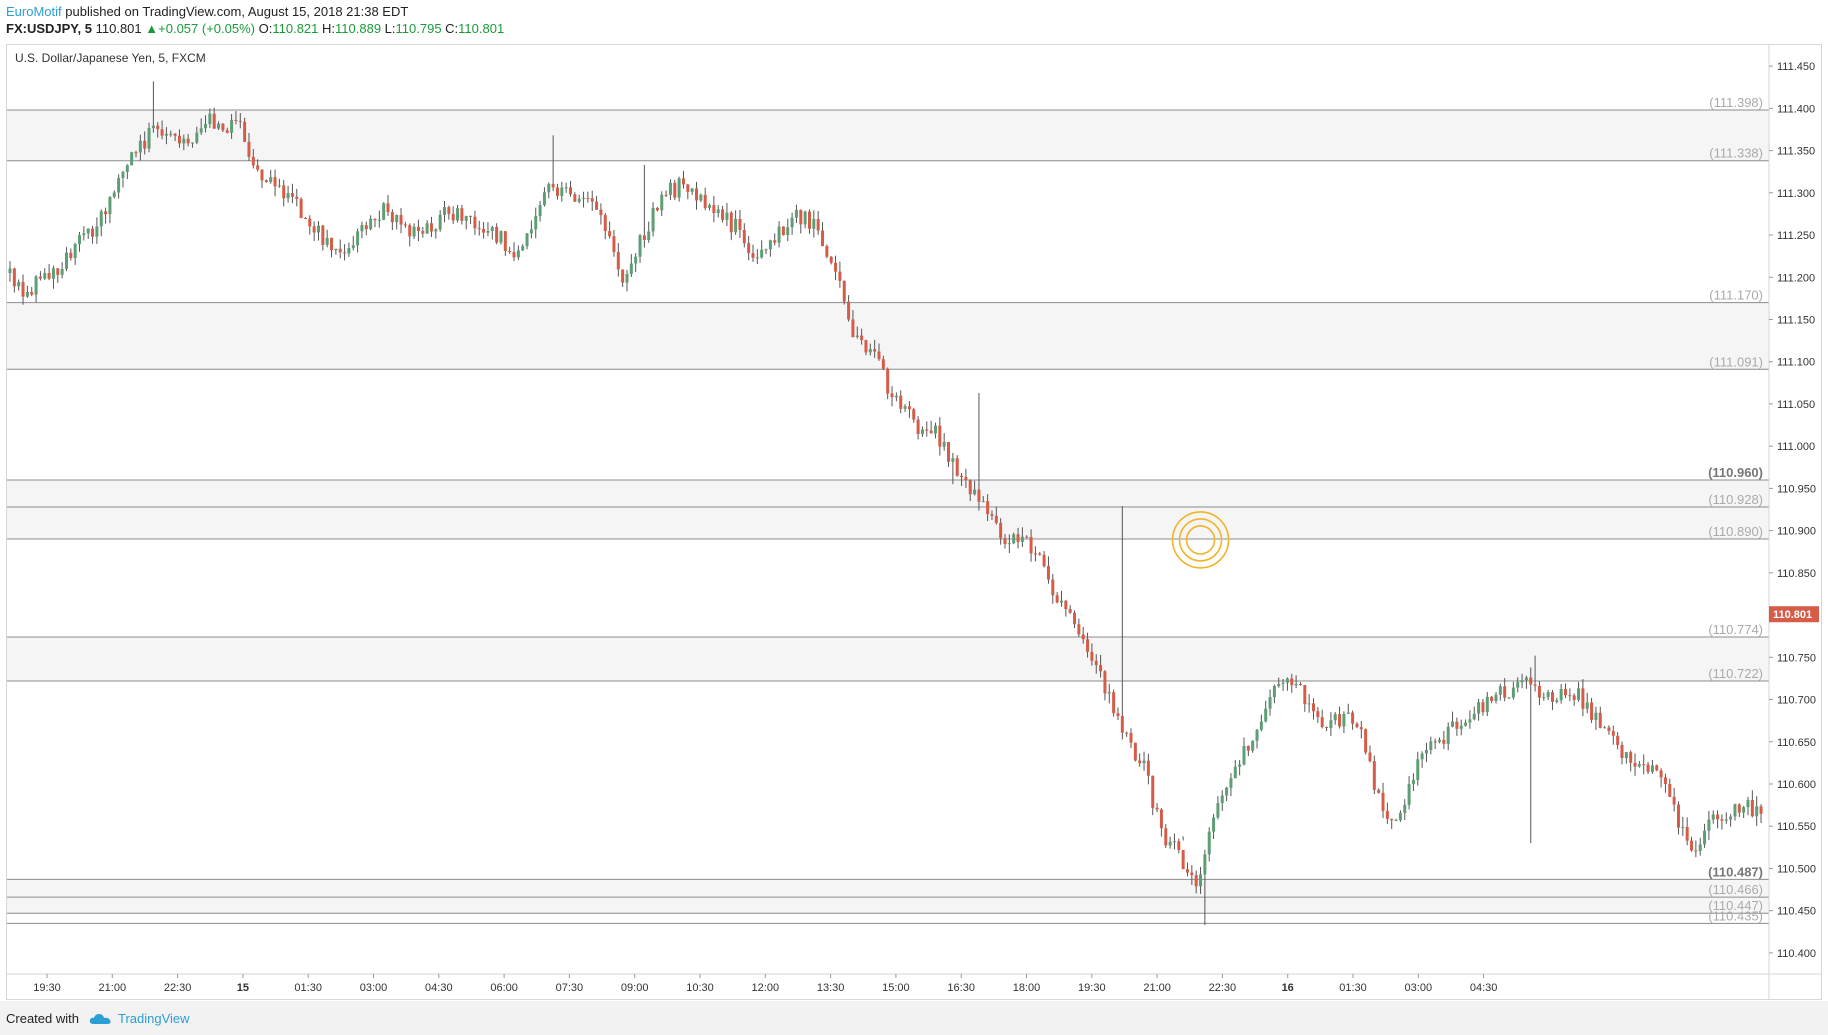  I want to click on price-tick-label: 111.350, so click(1796, 152).